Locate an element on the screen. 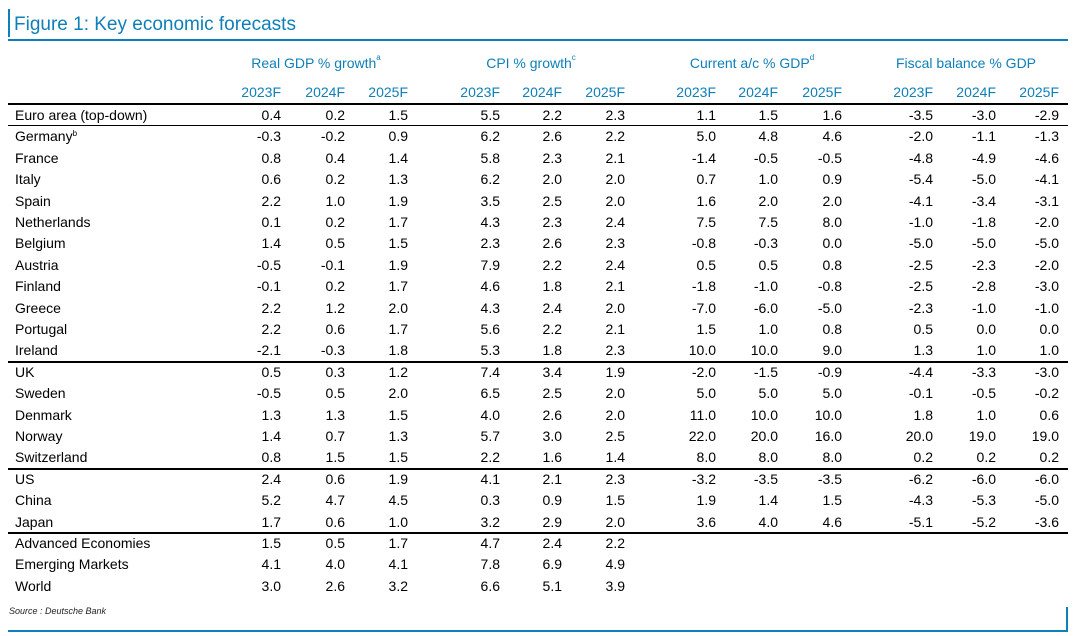 The image size is (1073, 636). table-cell: -4.1 is located at coordinates (920, 200).